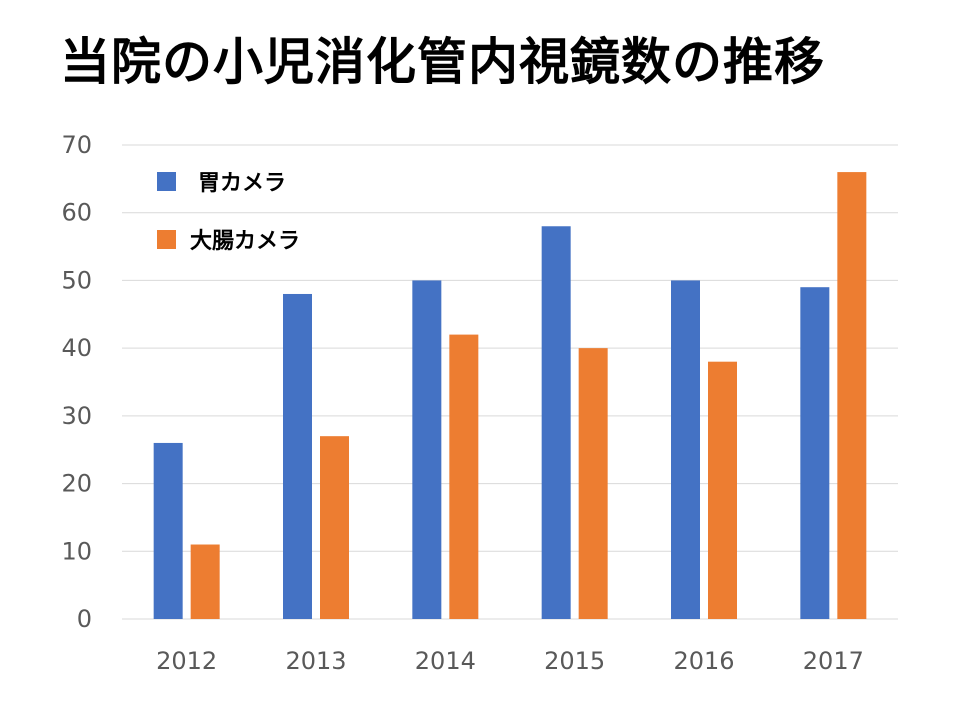  I want to click on bar-colonoscopy-2015, so click(593, 483).